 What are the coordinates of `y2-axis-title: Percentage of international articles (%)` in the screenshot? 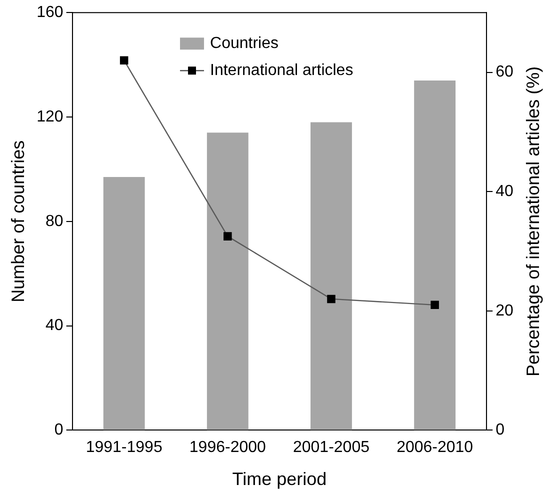 It's located at (532, 221).